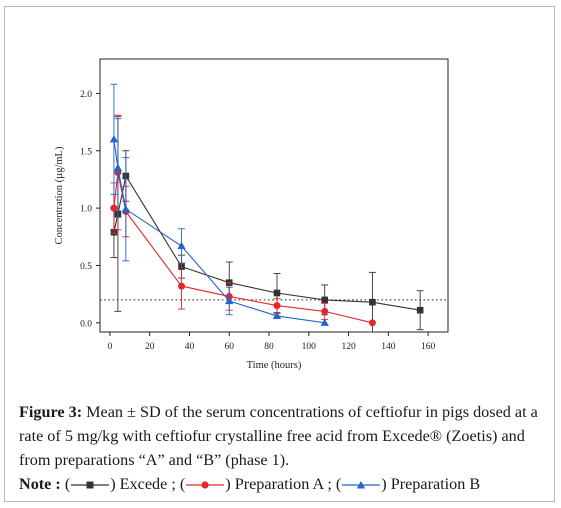 The width and height of the screenshot is (561, 508). I want to click on legend-label-excede: ) Excede ; (, so click(148, 484).